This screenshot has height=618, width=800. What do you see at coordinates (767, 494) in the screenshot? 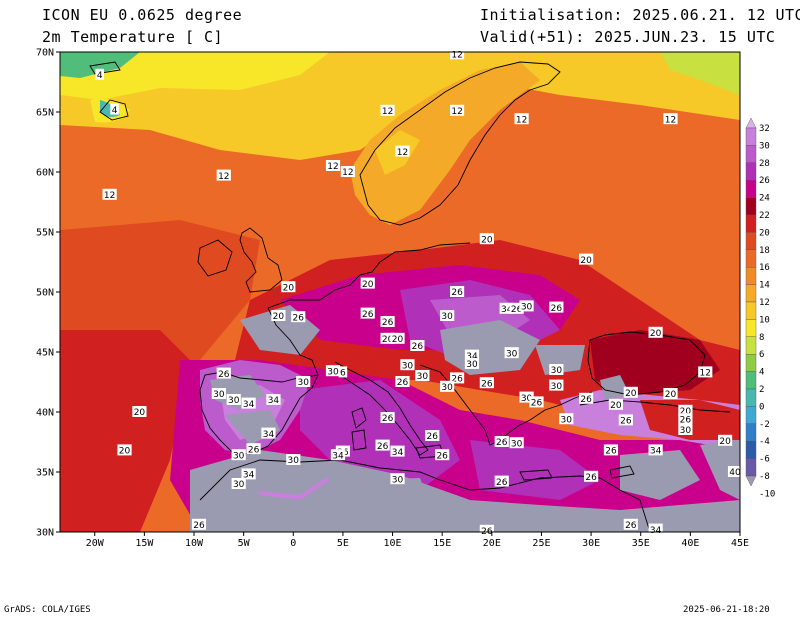
I see `colorbar-label: -10` at bounding box center [767, 494].